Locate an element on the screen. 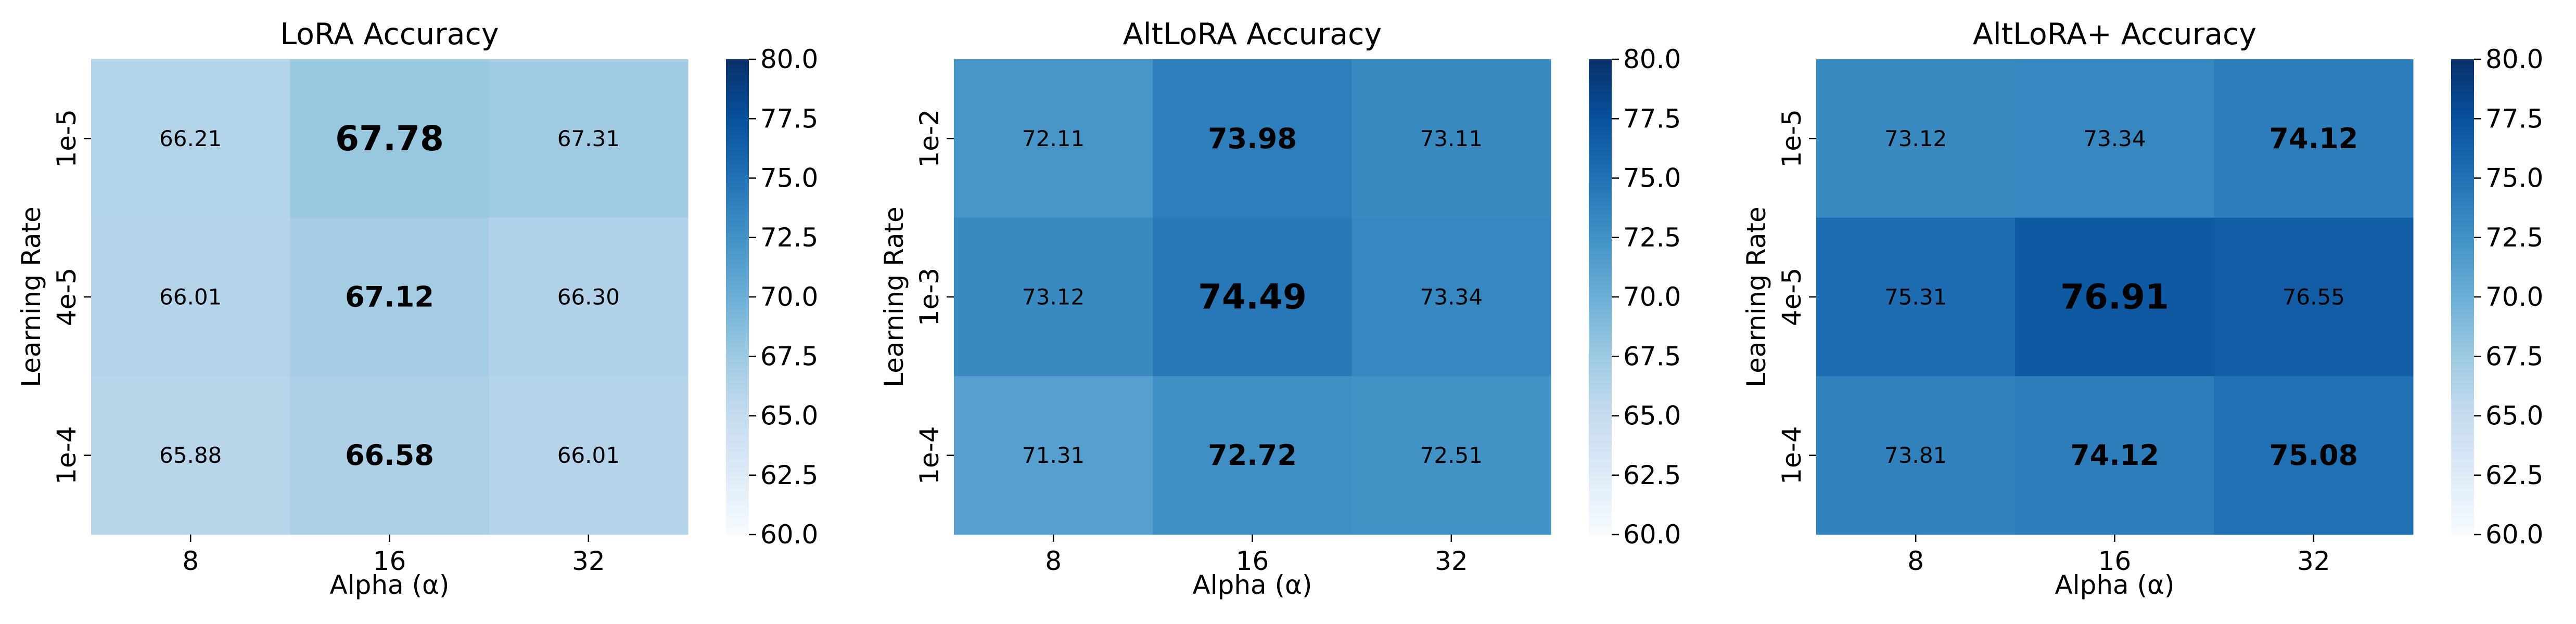  cell-value-label: 73.98 is located at coordinates (1252, 139).